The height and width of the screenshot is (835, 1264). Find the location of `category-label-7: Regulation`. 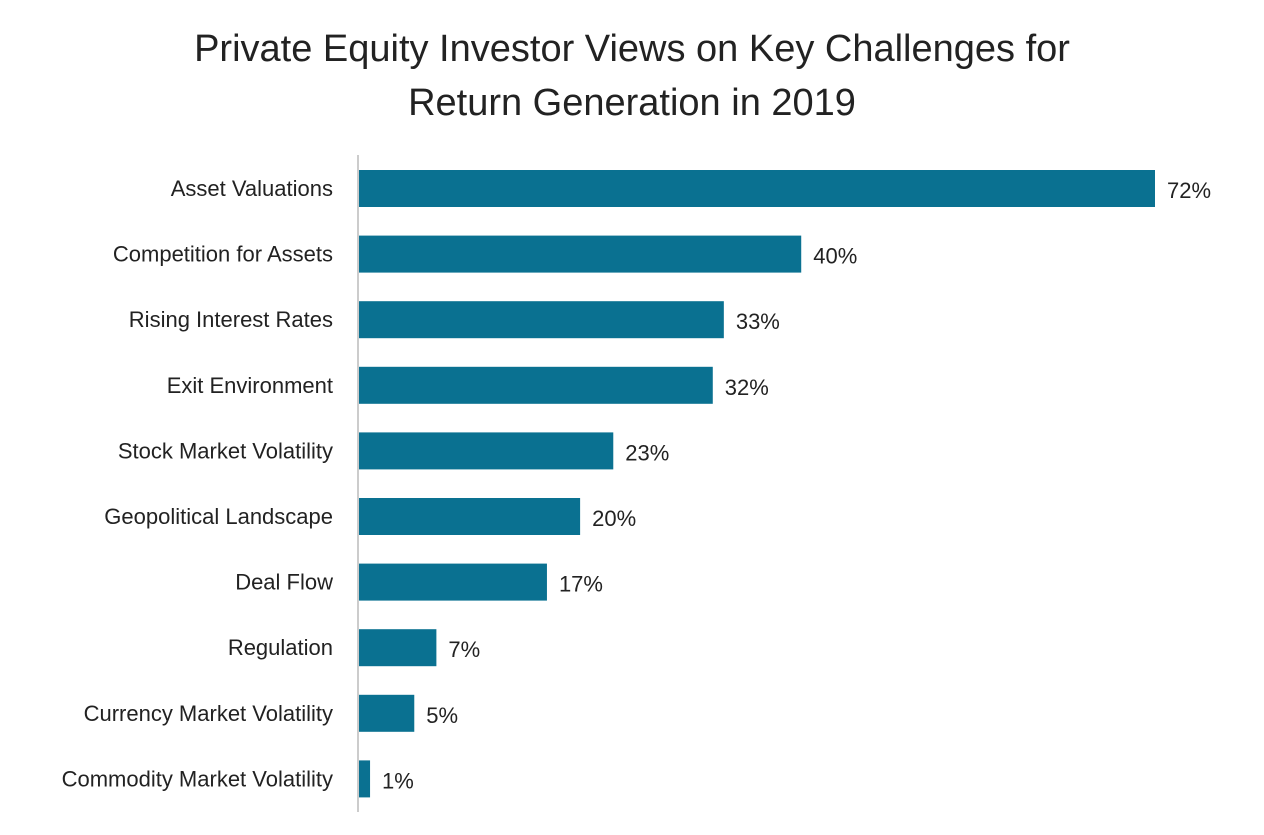

category-label-7: Regulation is located at coordinates (280, 647).